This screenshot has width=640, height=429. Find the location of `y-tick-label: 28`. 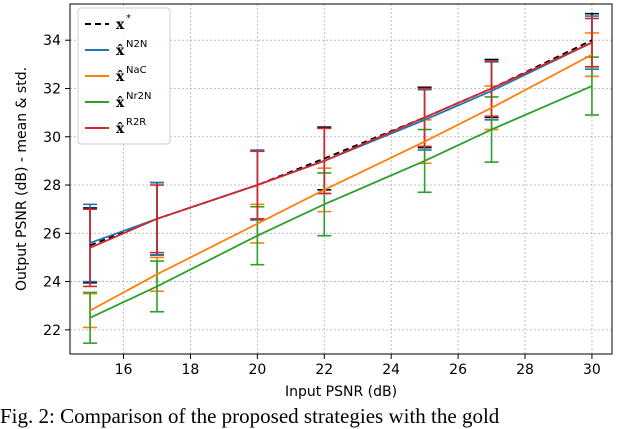

y-tick-label: 28 is located at coordinates (52, 186).